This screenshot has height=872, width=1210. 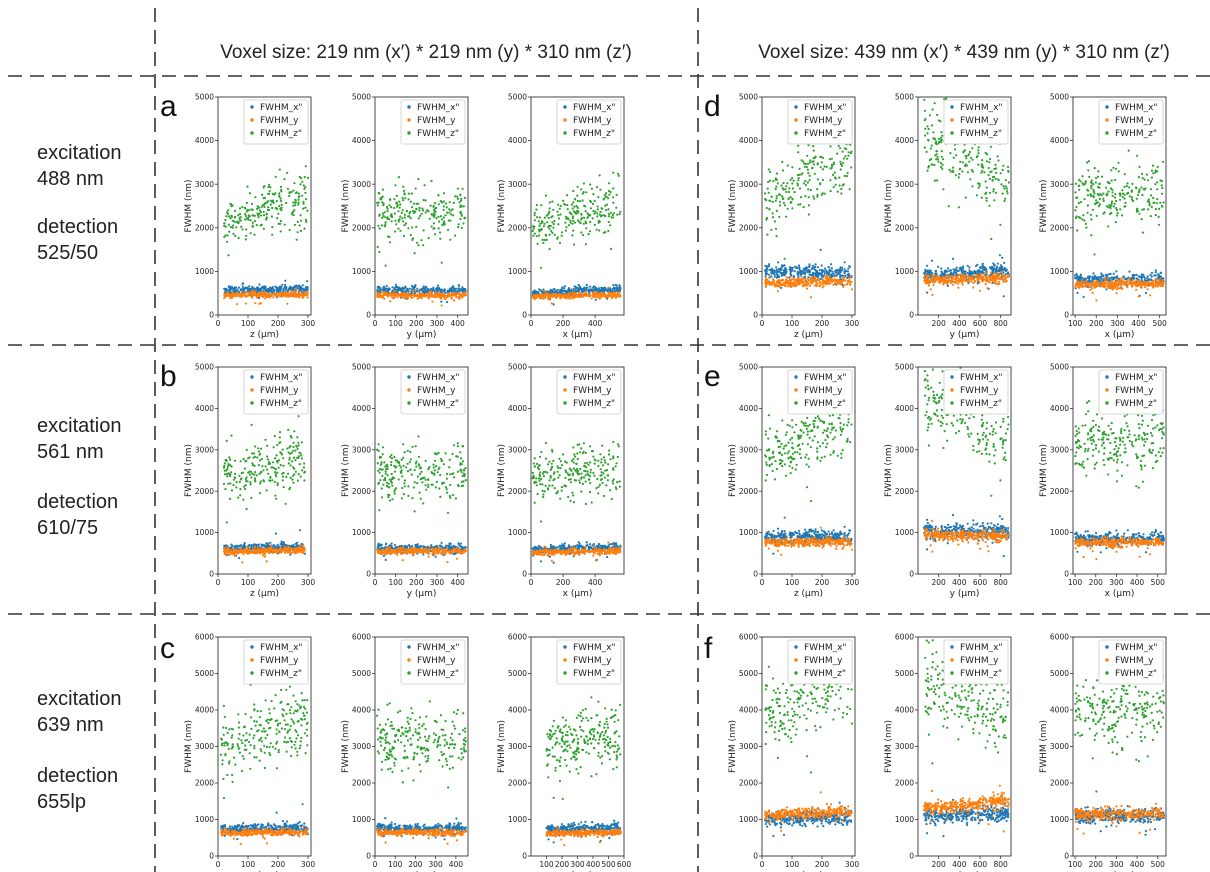 What do you see at coordinates (422, 335) in the screenshot?
I see `x-axis-label: y (μm)` at bounding box center [422, 335].